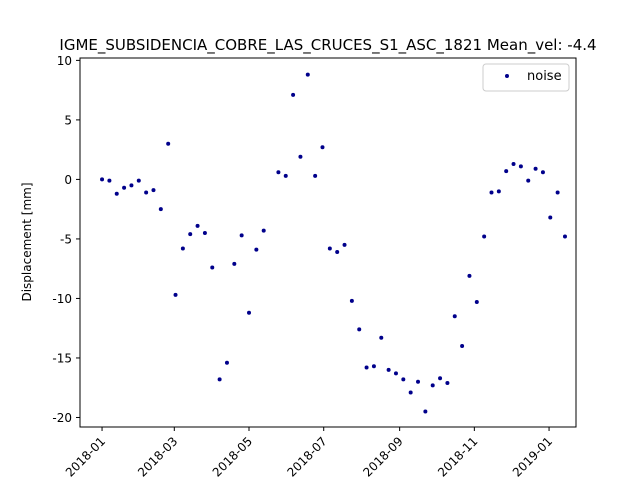 This screenshot has height=480, width=640. I want to click on y-tick-label: -5, so click(66, 239).